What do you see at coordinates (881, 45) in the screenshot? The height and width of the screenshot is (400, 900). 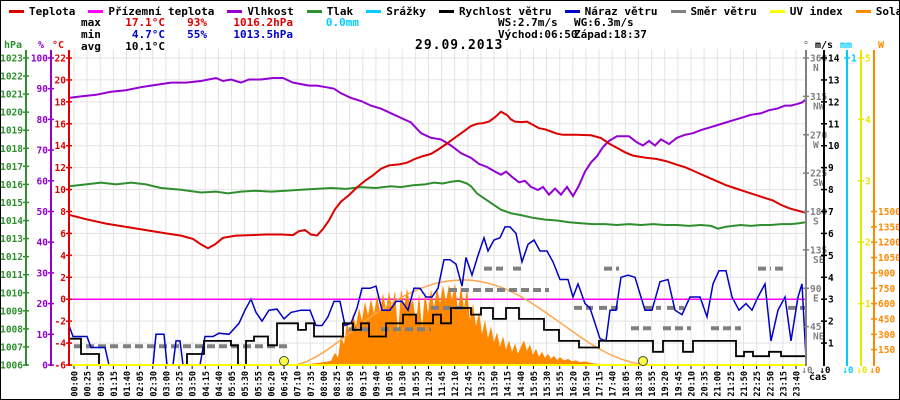 I see `axis-unit-label: W` at bounding box center [881, 45].